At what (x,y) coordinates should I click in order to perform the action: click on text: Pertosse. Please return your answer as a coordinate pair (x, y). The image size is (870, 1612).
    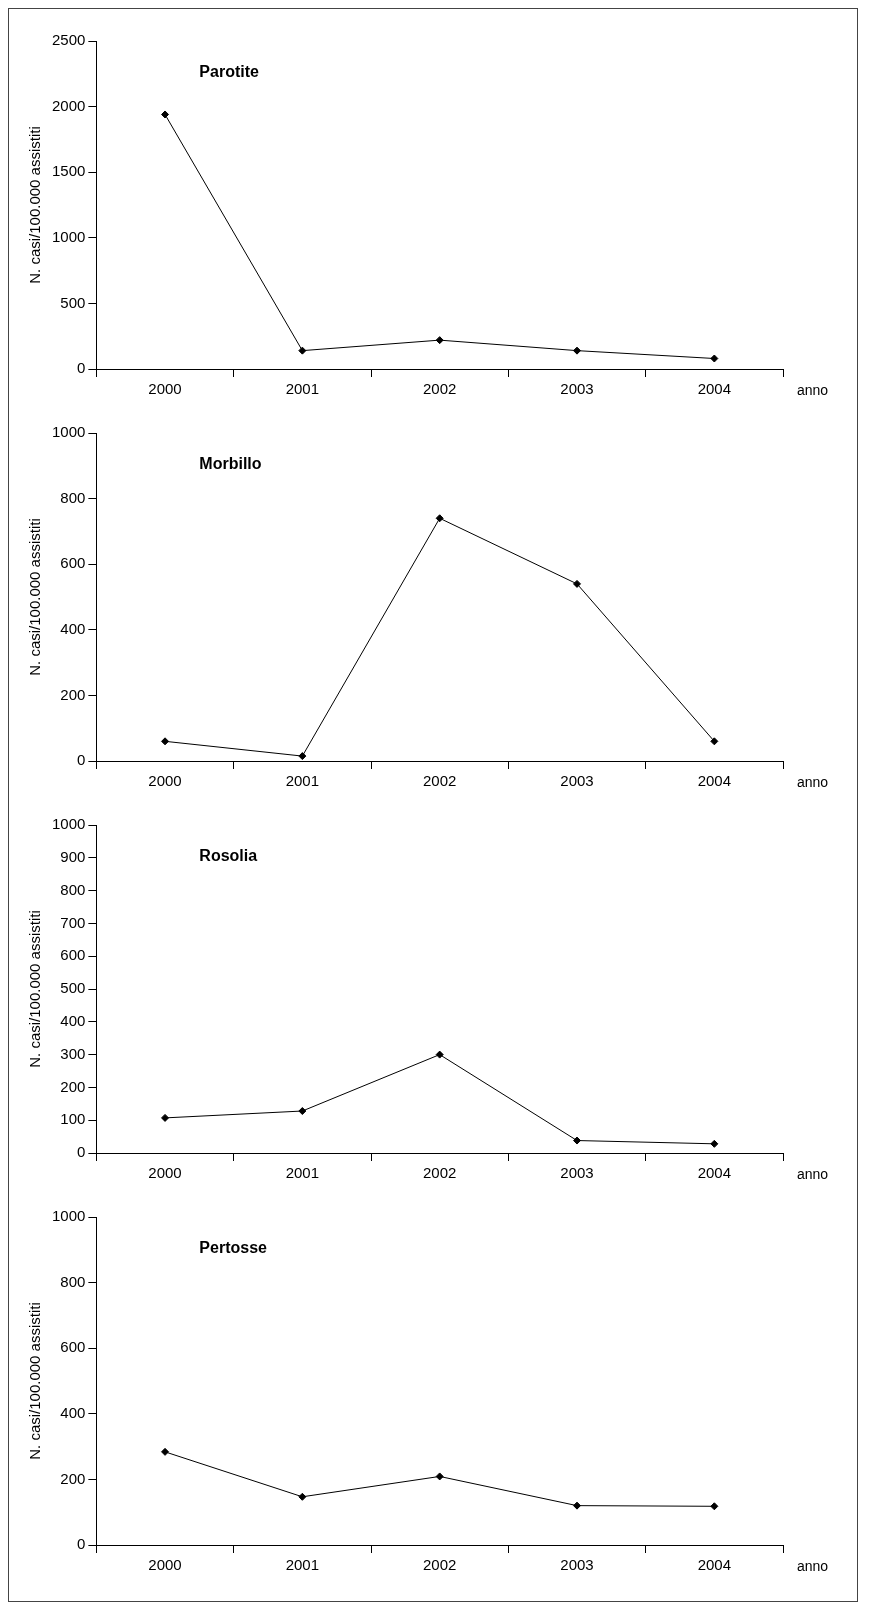
    Looking at the image, I should click on (233, 1248).